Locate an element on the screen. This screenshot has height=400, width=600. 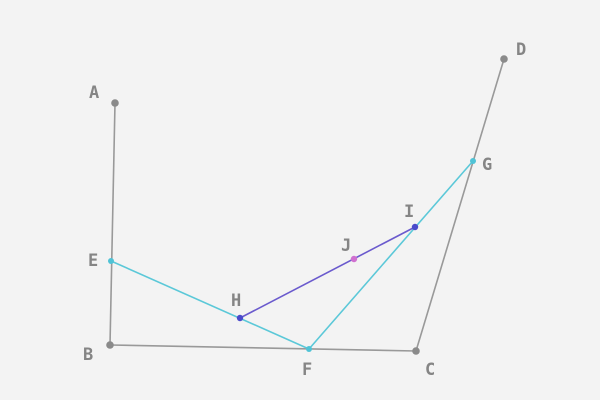
segment-f-g is located at coordinates (391, 255).